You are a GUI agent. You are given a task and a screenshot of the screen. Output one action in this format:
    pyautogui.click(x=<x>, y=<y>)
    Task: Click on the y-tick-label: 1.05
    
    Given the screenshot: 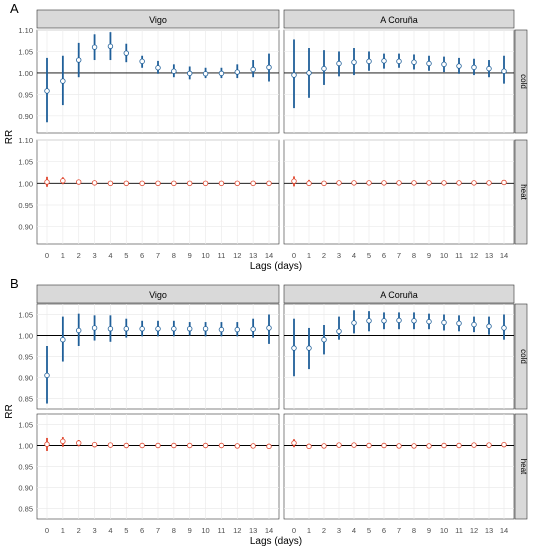 What is the action you would take?
    pyautogui.click(x=25, y=315)
    